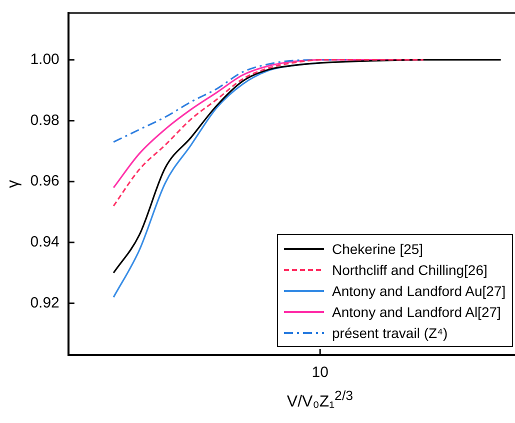  I want to click on y-axis-title: γ, so click(13, 184).